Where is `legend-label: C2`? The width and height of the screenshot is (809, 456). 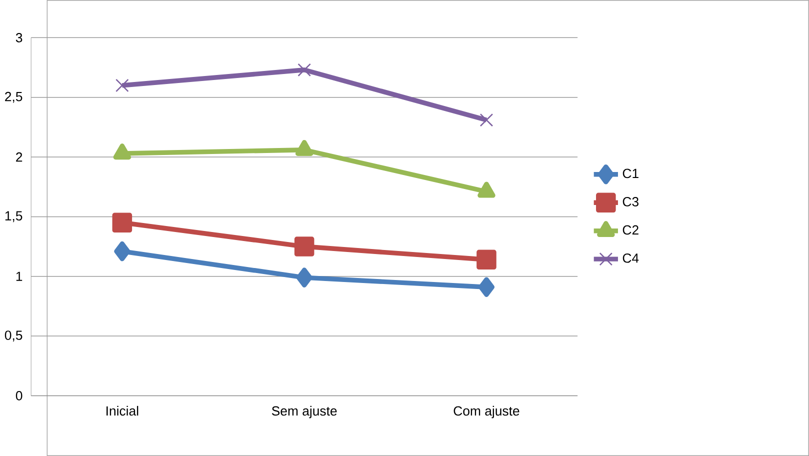
legend-label: C2 is located at coordinates (630, 230).